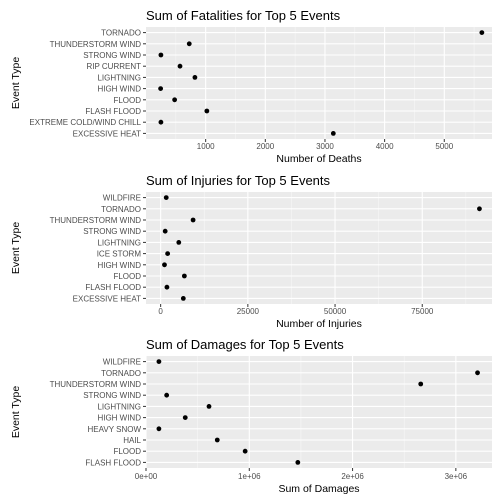  Describe the element at coordinates (444, 146) in the screenshot. I see `x-tick-label: 5000` at that location.